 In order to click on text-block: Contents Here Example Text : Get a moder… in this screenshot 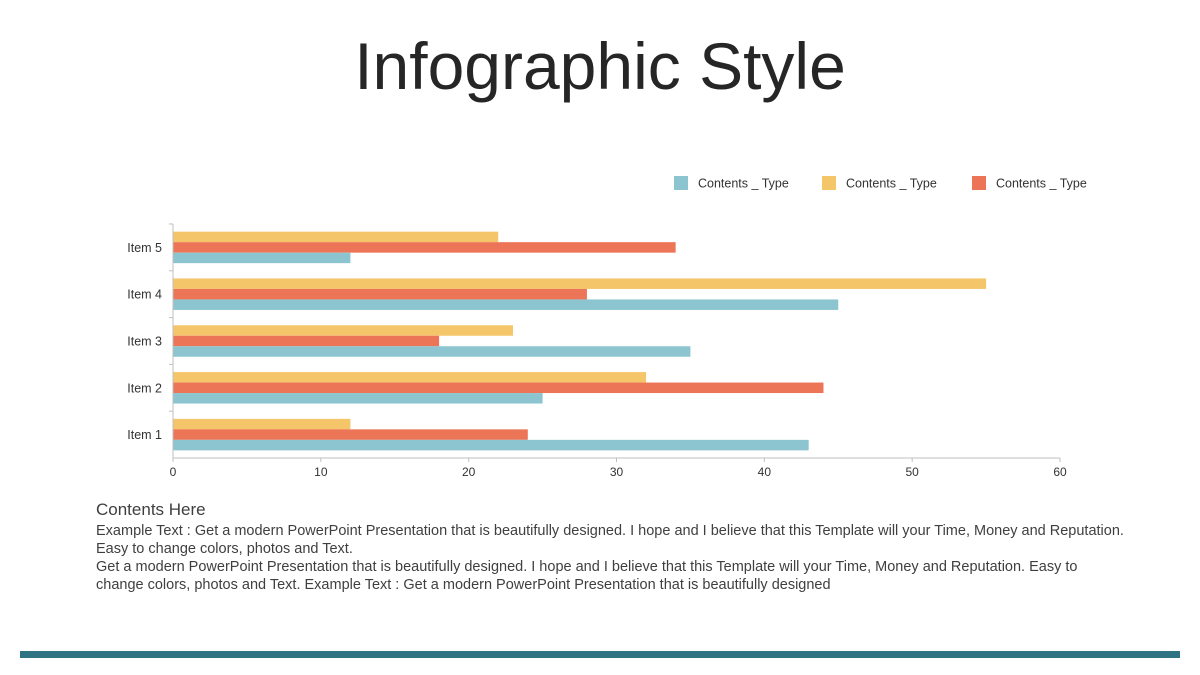, I will do `click(611, 547)`.